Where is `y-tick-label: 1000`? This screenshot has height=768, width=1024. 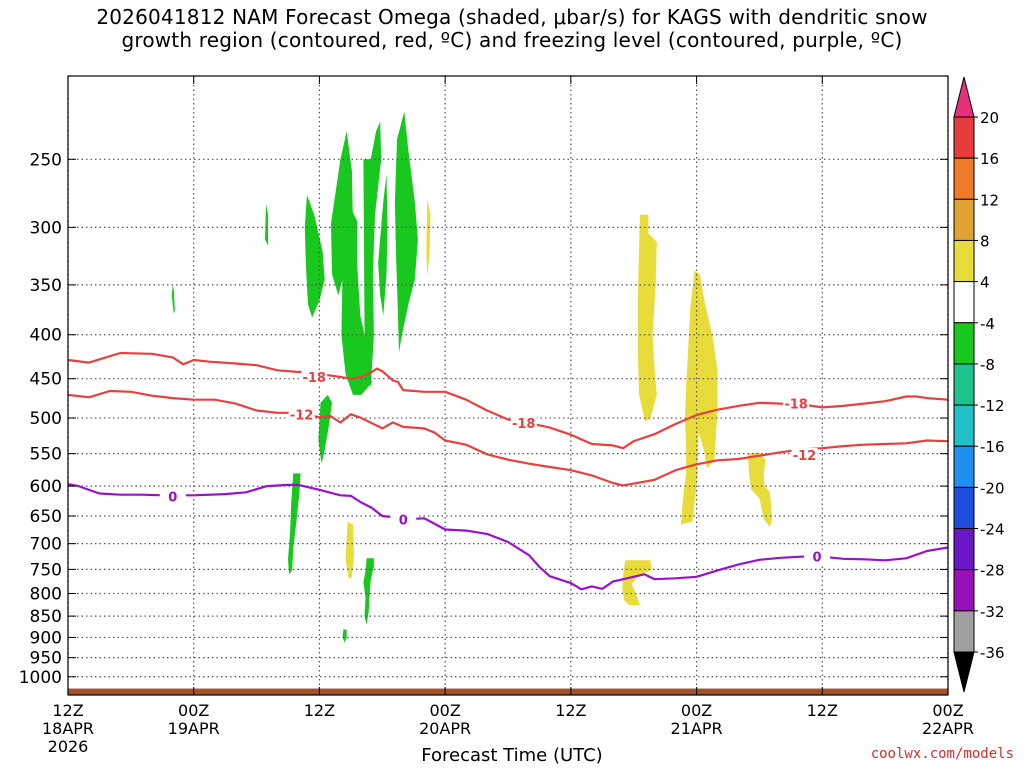
y-tick-label: 1000 is located at coordinates (40, 678).